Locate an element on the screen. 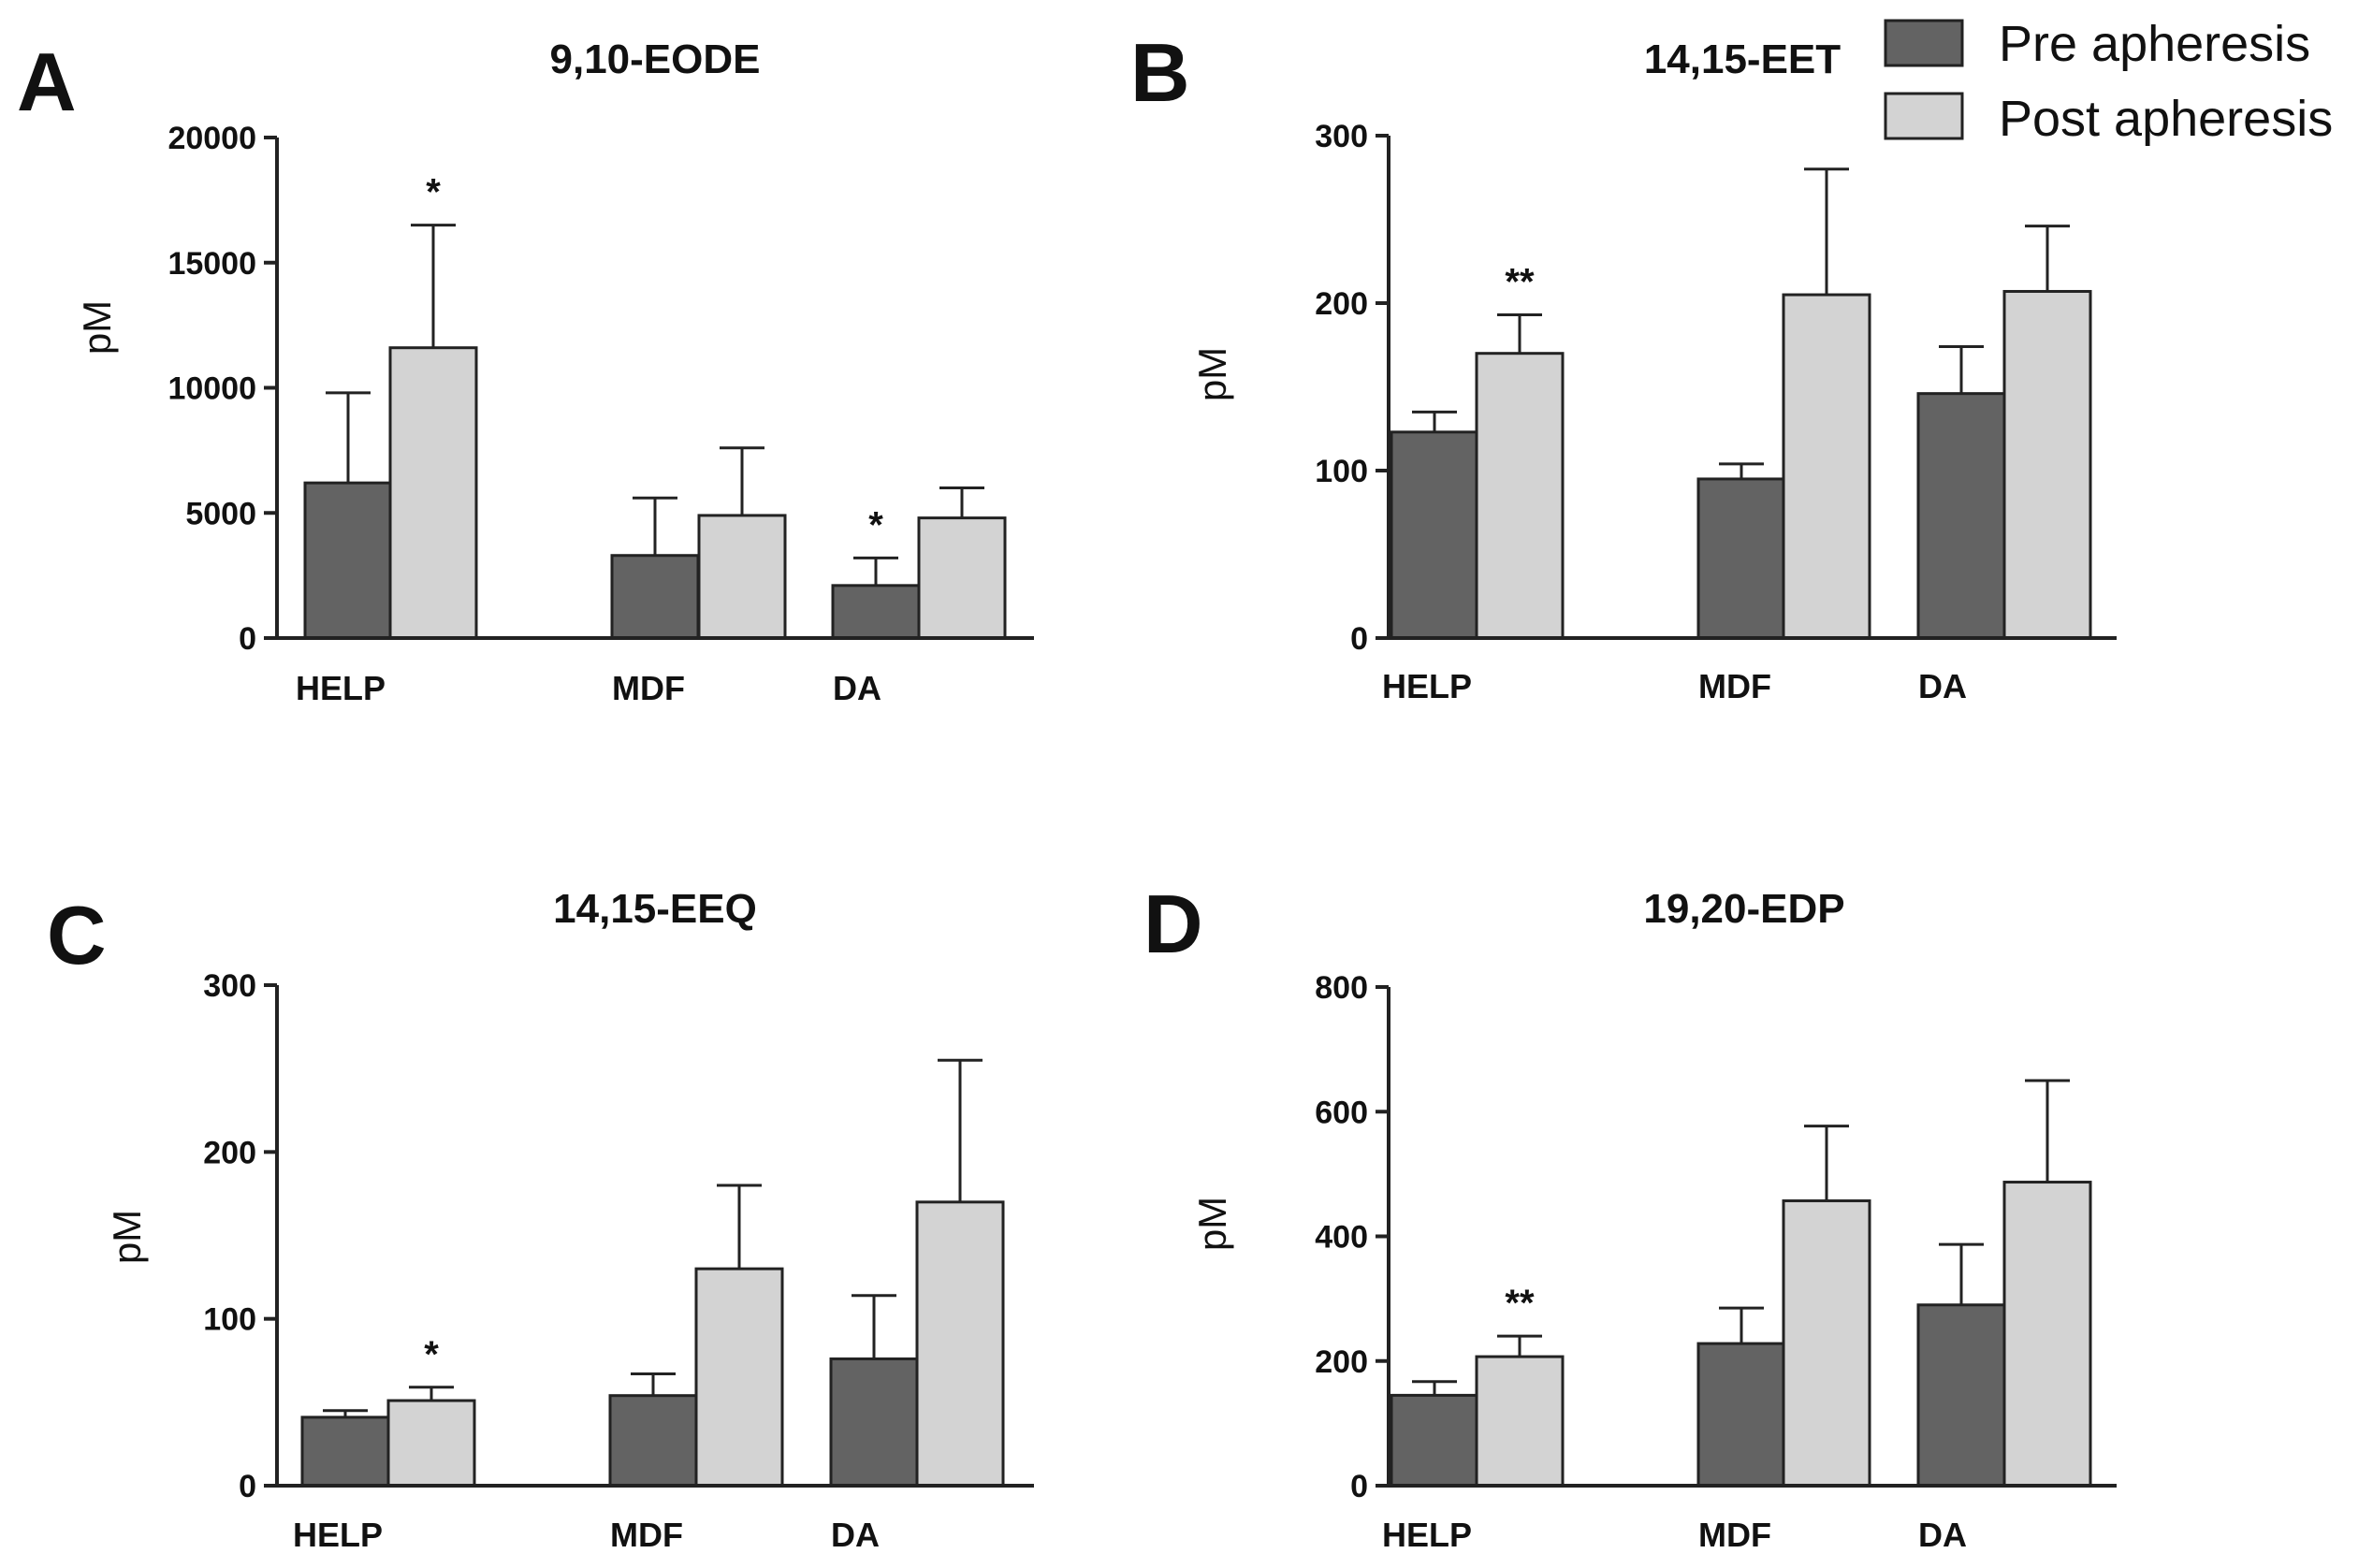 The image size is (2373, 1568). chart-title: 19,20-EDP is located at coordinates (1743, 909).